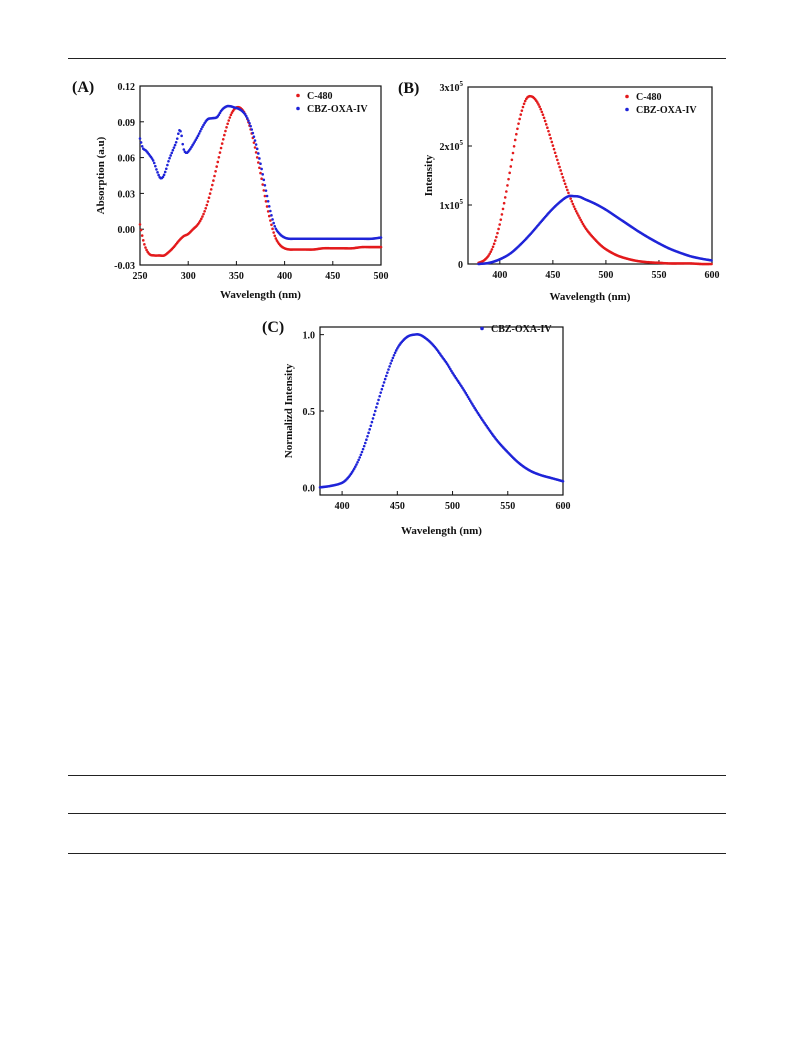 The height and width of the screenshot is (1053, 793). Describe the element at coordinates (236, 276) in the screenshot. I see `x-tick-label: 350` at that location.